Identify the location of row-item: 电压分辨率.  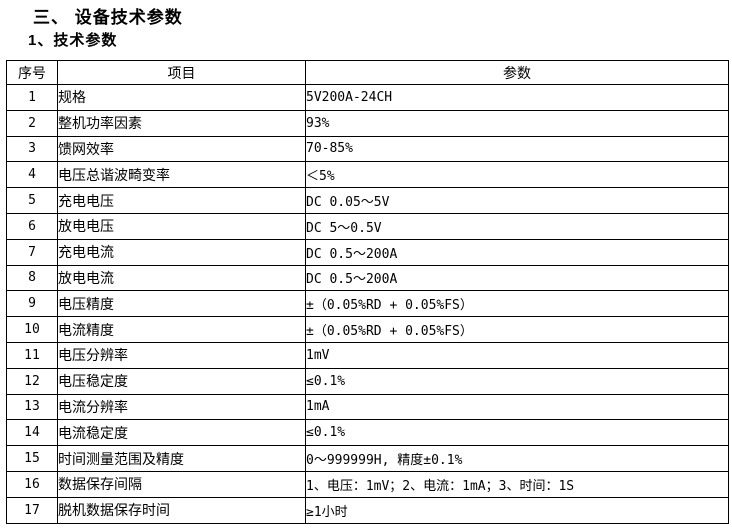
(181, 355).